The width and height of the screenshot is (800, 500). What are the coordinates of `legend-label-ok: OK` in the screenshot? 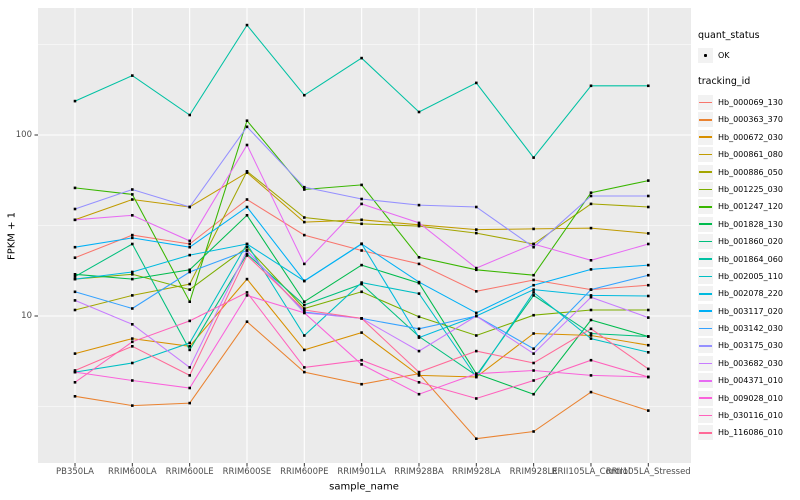 It's located at (724, 55).